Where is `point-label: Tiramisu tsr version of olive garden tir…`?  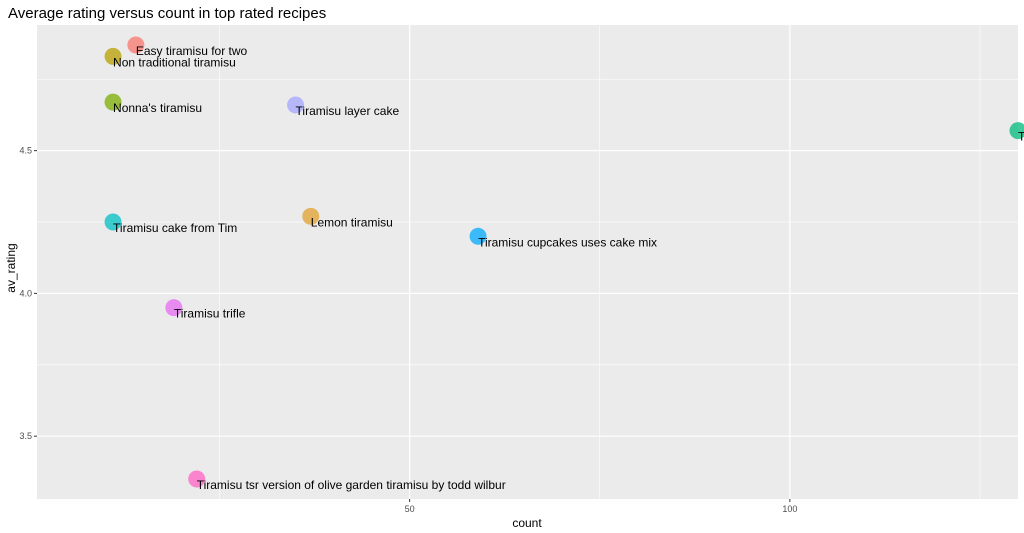
point-label: Tiramisu tsr version of olive garden tir… is located at coordinates (351, 485).